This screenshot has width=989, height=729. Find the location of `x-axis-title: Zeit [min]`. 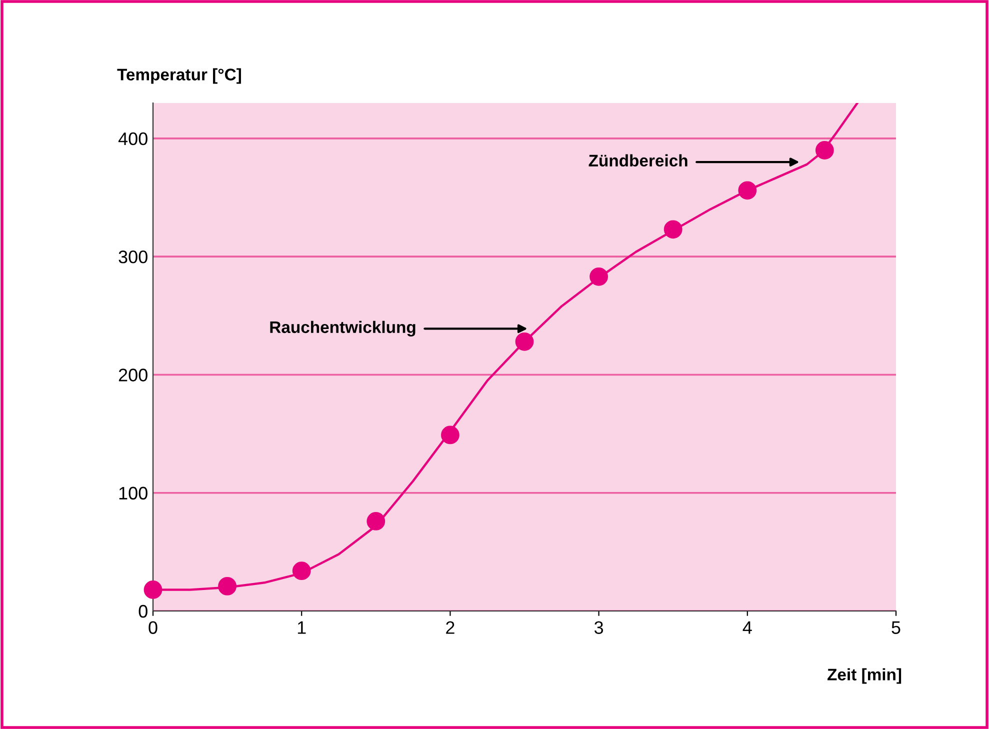

x-axis-title: Zeit [min] is located at coordinates (865, 676).